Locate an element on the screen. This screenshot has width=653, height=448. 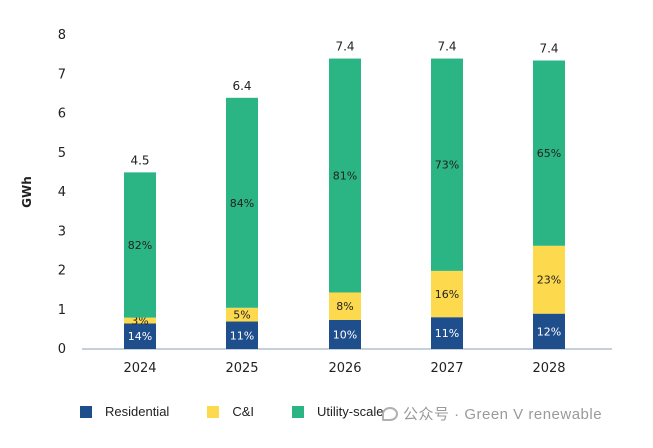
y-tick-label: 4 is located at coordinates (62, 192).